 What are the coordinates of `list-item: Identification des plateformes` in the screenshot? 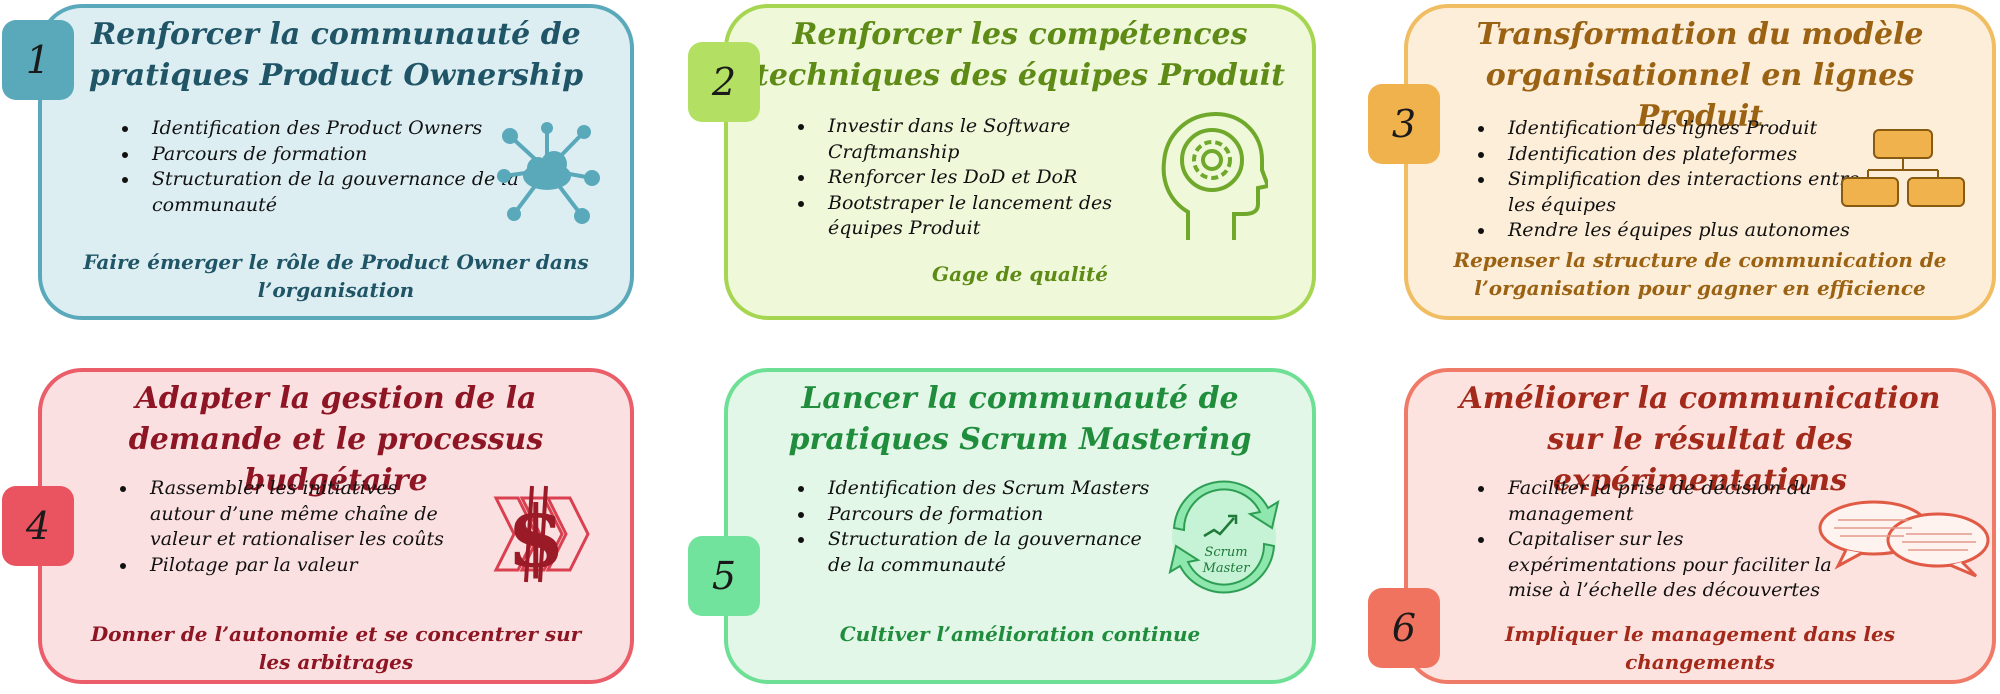 It's located at (1686, 155).